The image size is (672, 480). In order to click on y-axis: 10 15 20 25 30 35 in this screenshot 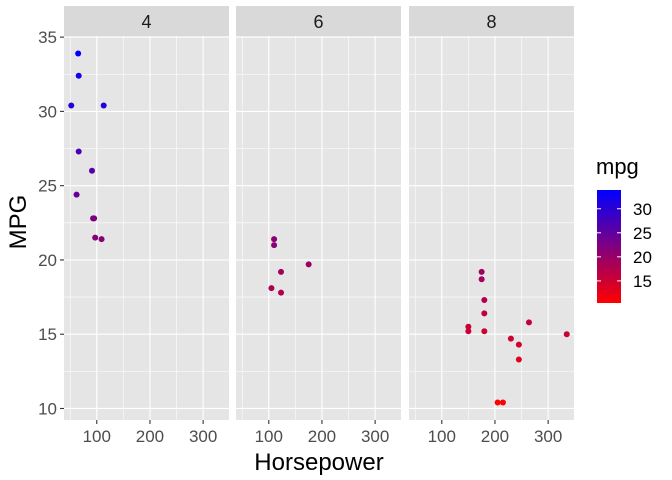, I will do `click(51, 223)`.